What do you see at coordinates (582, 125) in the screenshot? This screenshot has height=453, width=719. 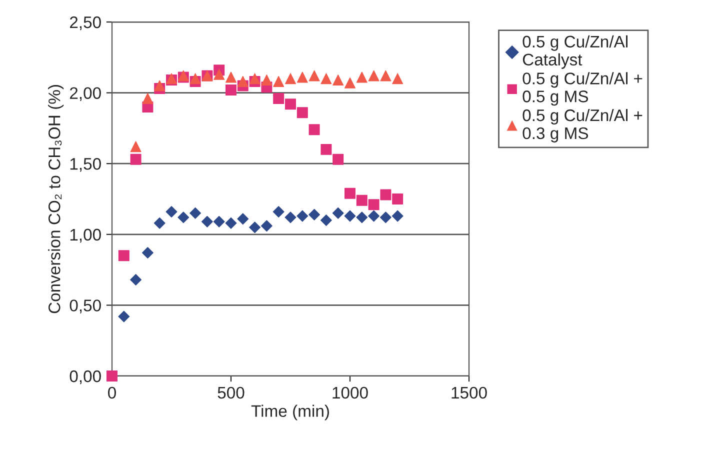 I see `legend-label: 0.5 g Cu/Zn/Al + 0.3 g MS` at bounding box center [582, 125].